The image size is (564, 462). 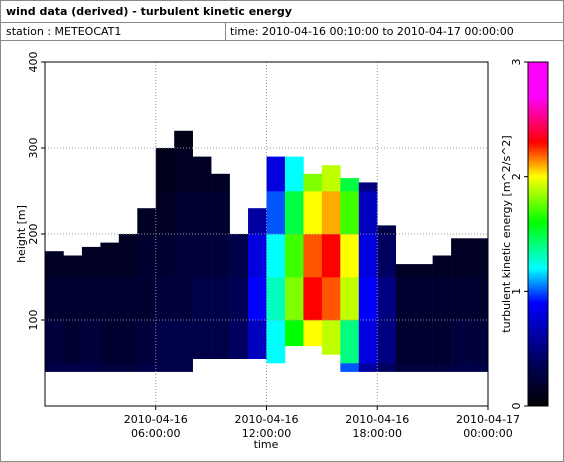 What do you see at coordinates (33, 320) in the screenshot?
I see `y-tick-label: 100` at bounding box center [33, 320].